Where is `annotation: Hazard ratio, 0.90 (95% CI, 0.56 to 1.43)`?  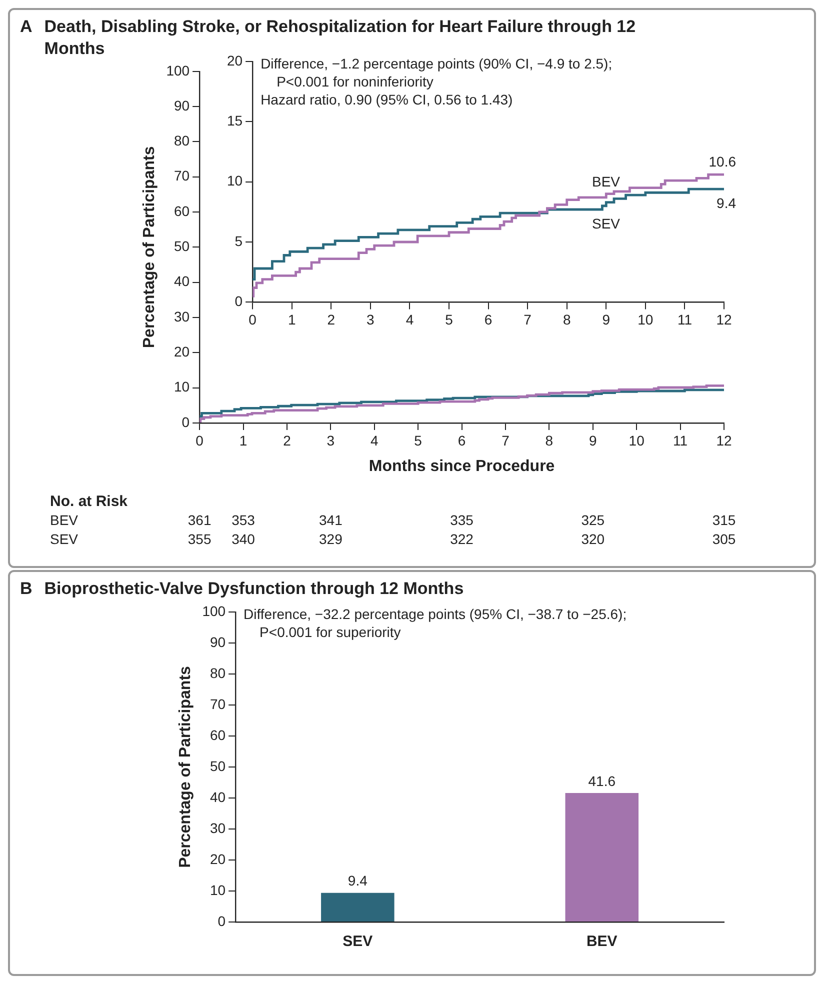 annotation: Hazard ratio, 0.90 (95% CI, 0.56 to 1.43) is located at coordinates (386, 99).